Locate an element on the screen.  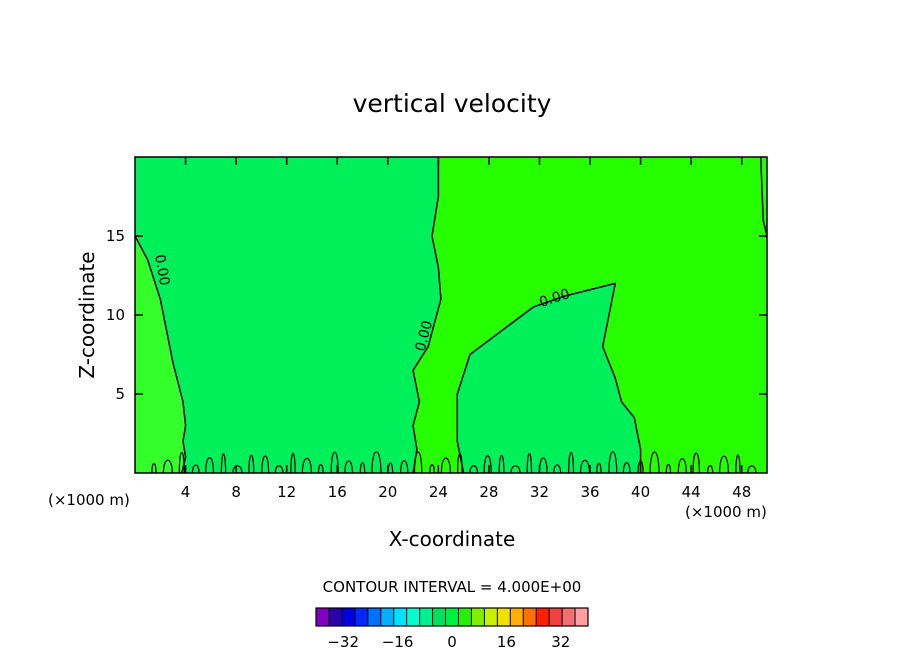
contour-labels: 0.000.000.00 is located at coordinates (361, 303).